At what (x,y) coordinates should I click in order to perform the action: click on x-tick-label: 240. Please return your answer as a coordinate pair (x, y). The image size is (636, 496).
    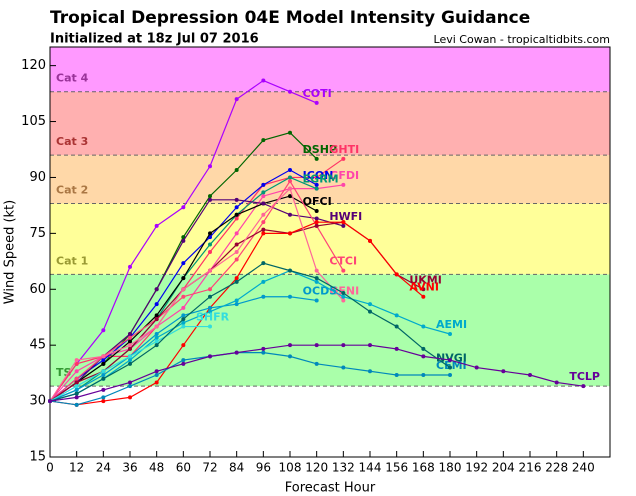
    Looking at the image, I should click on (583, 468).